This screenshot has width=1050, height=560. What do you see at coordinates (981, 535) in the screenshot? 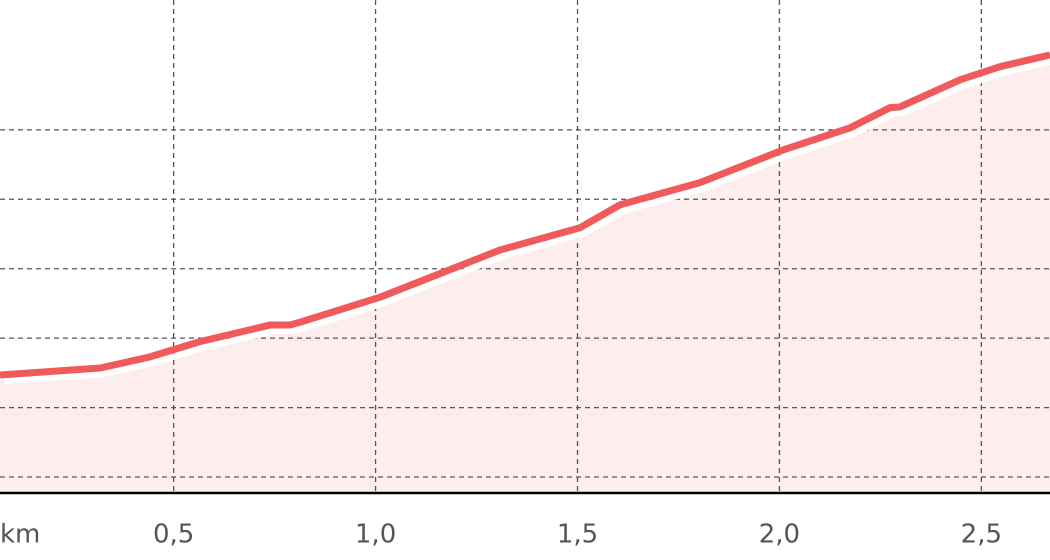
I see `x-tick-label: 2,5` at bounding box center [981, 535].